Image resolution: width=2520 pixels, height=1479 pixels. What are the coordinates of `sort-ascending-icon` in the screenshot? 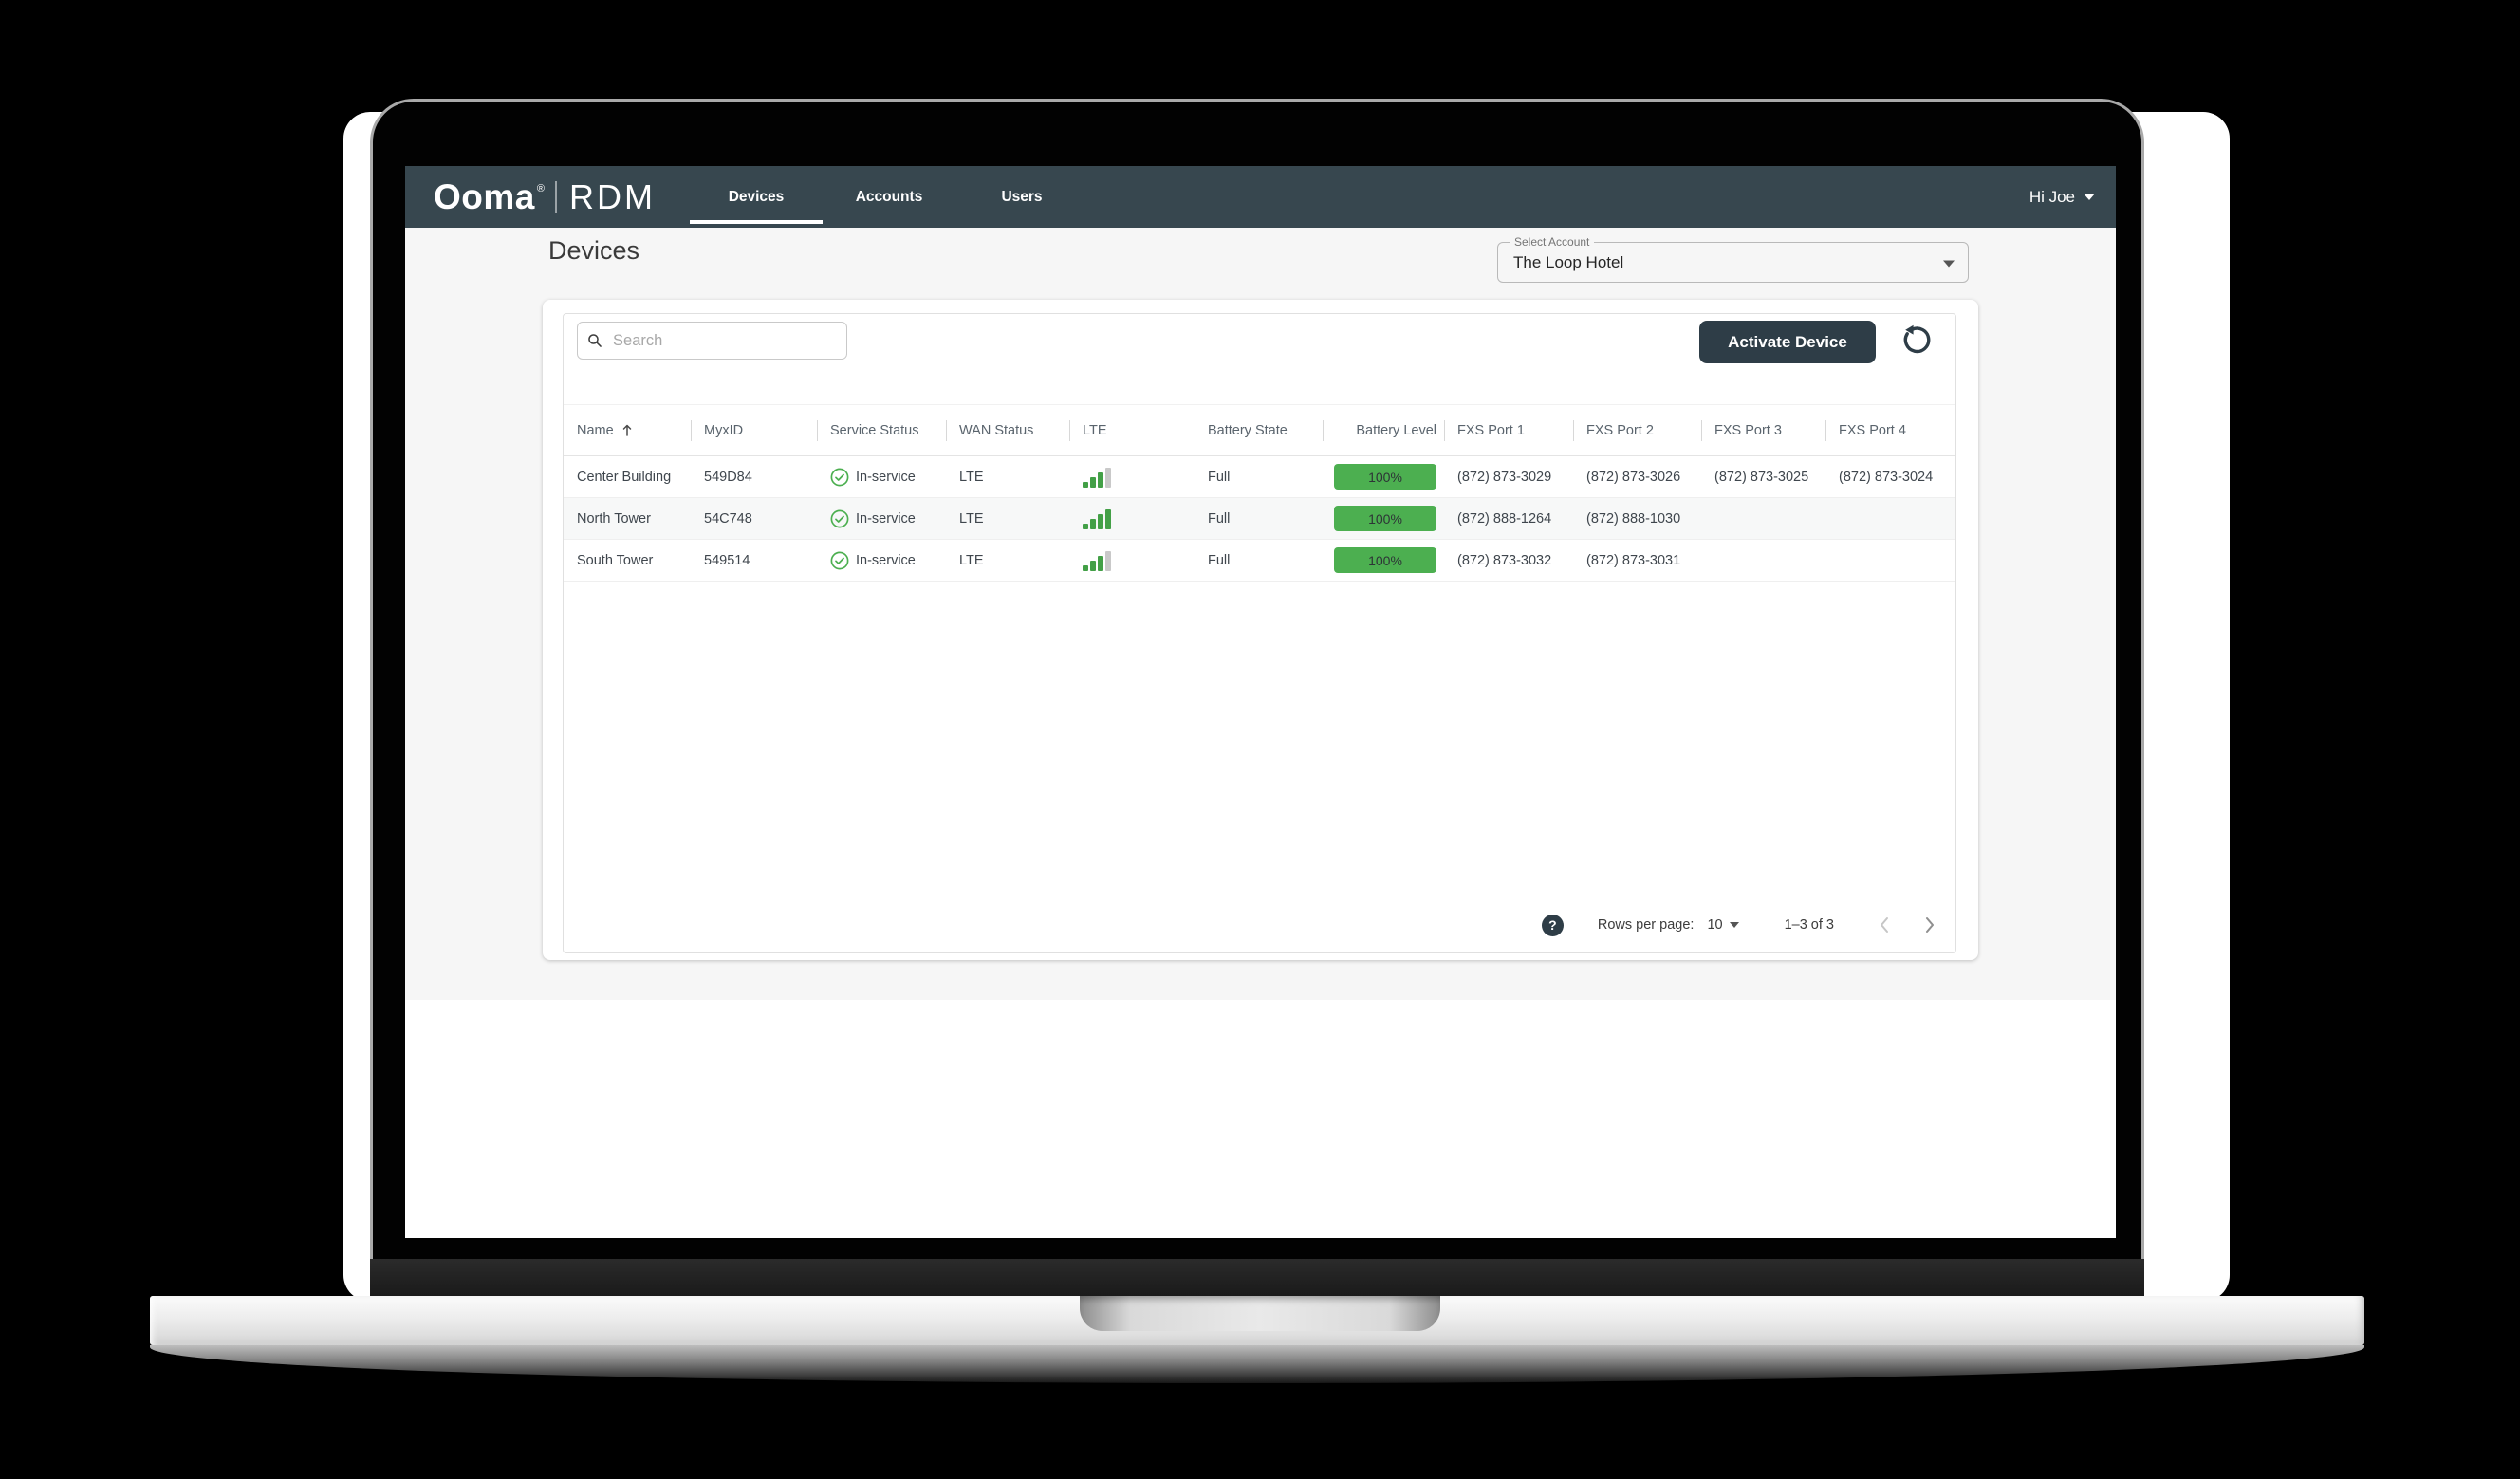 It's located at (626, 430).